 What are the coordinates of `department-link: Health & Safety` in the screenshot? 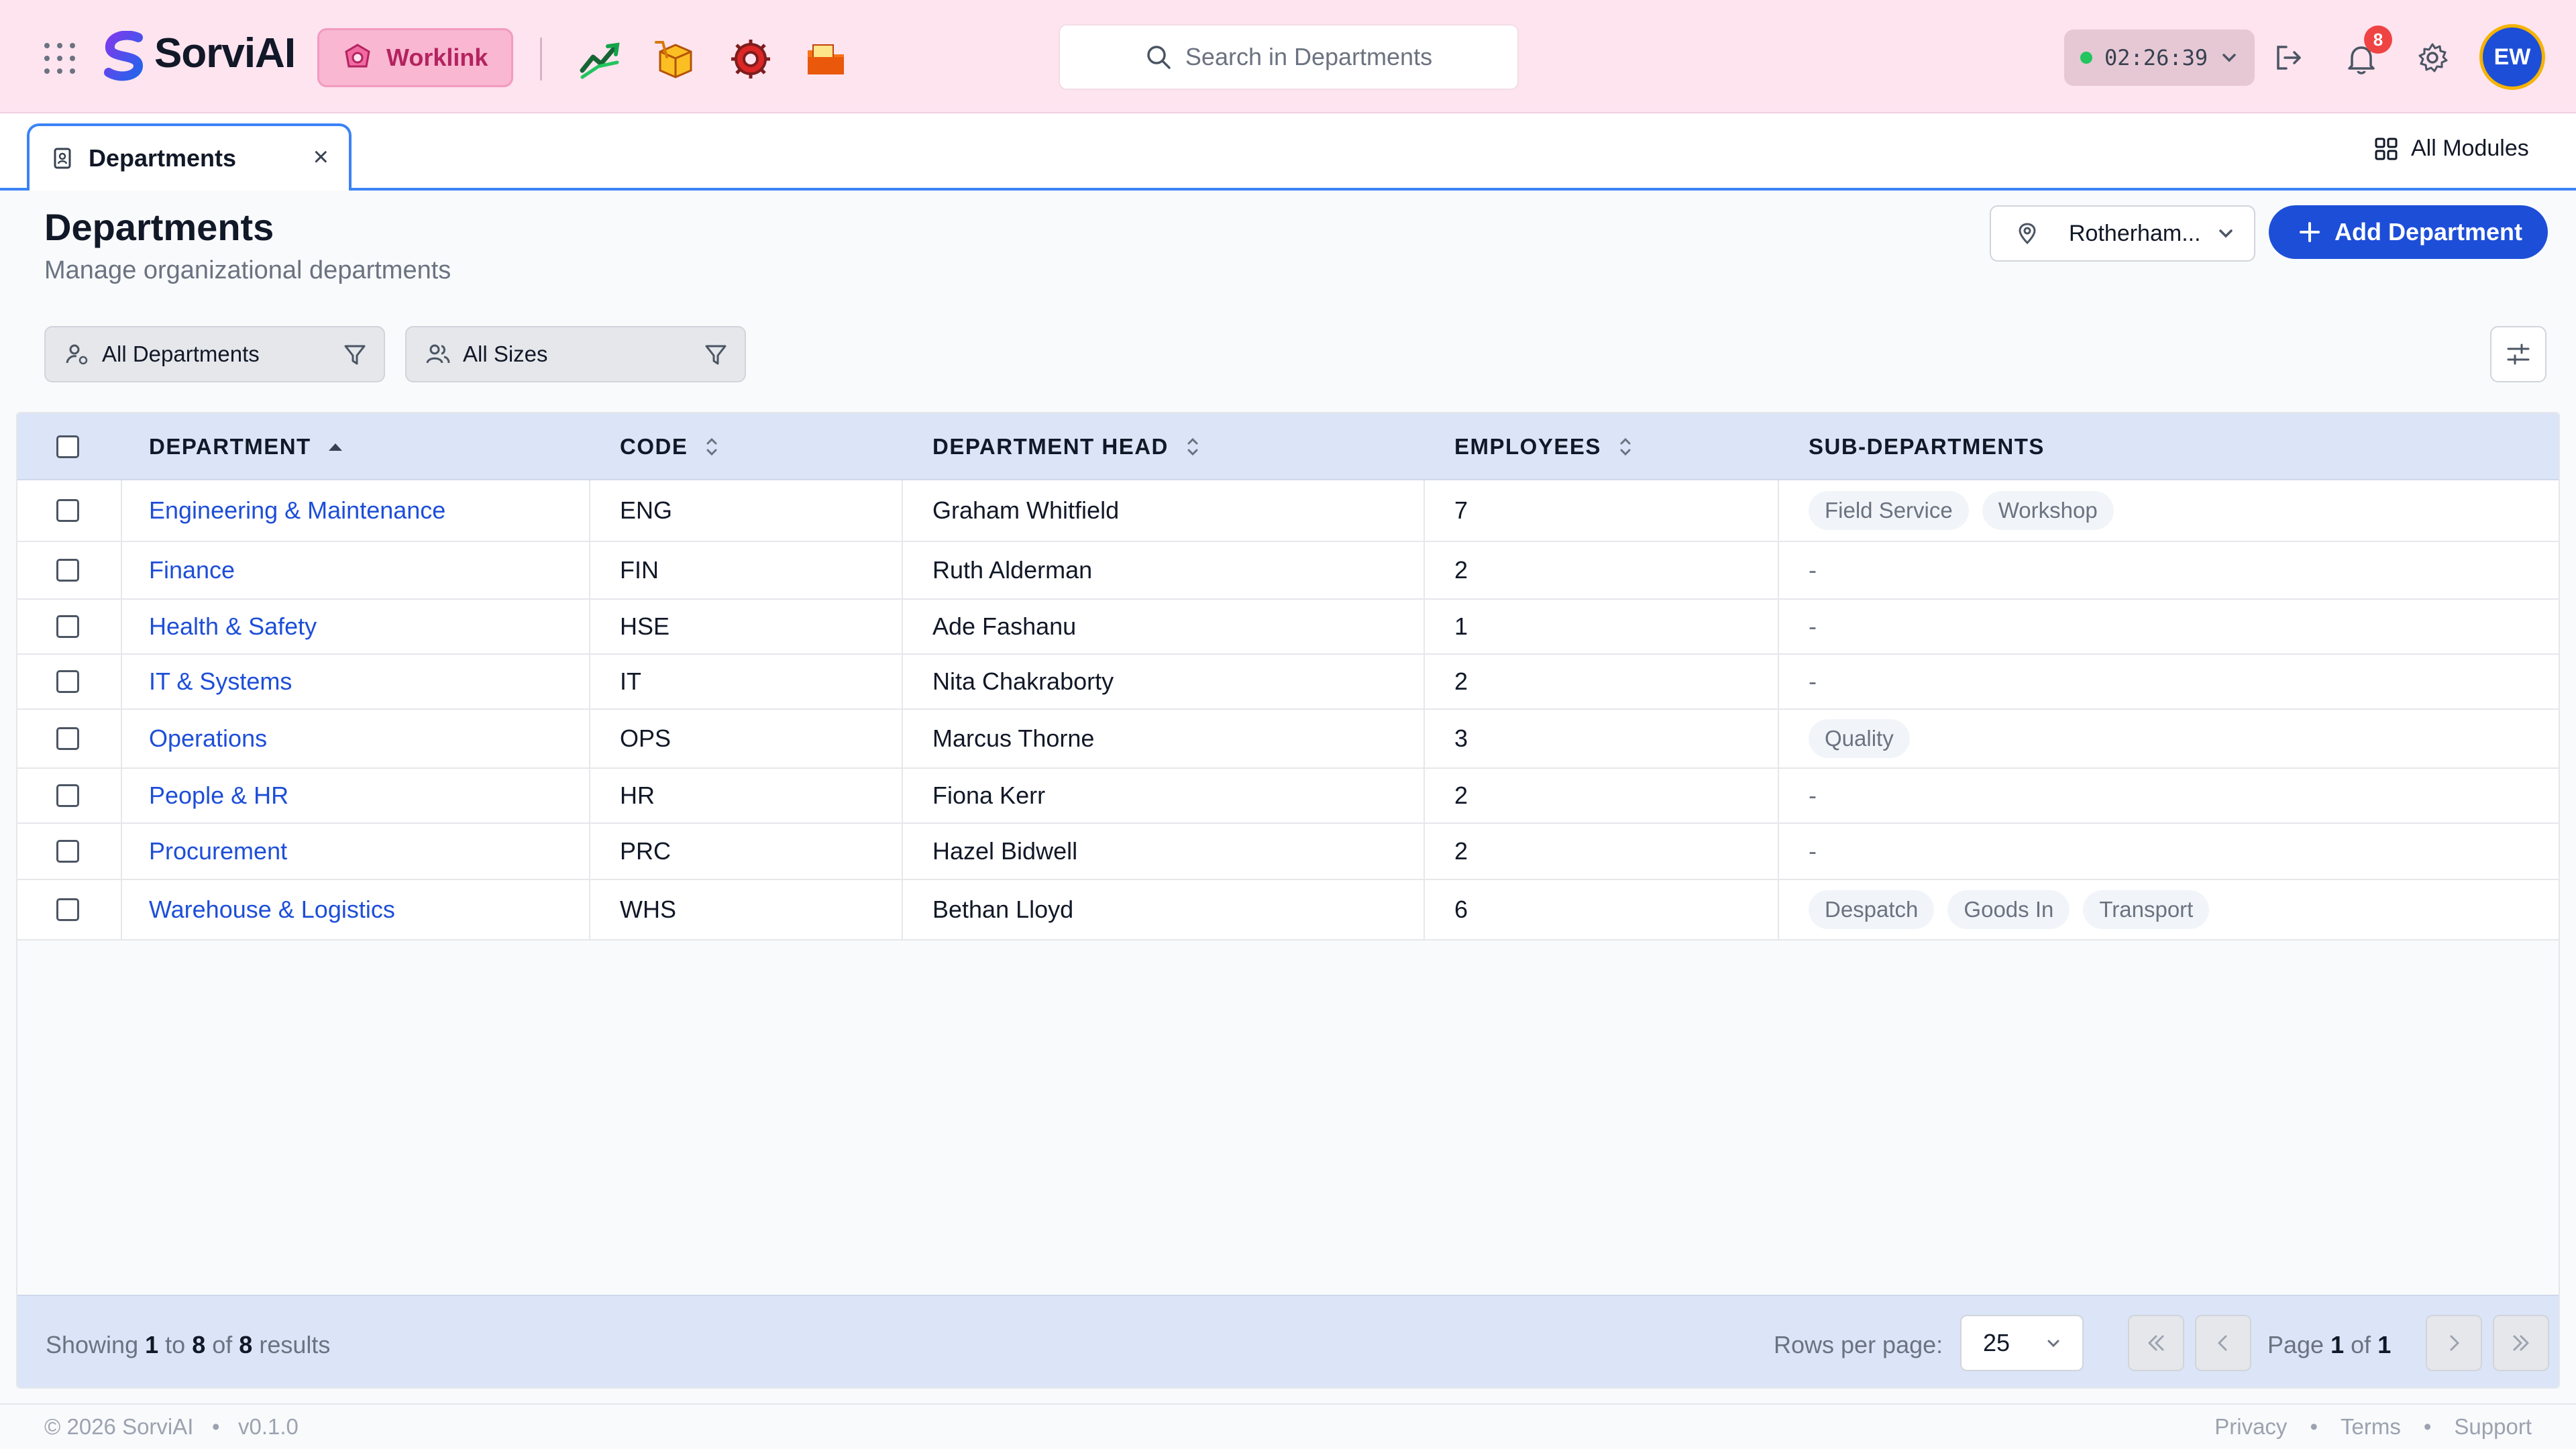 It's located at (233, 626).